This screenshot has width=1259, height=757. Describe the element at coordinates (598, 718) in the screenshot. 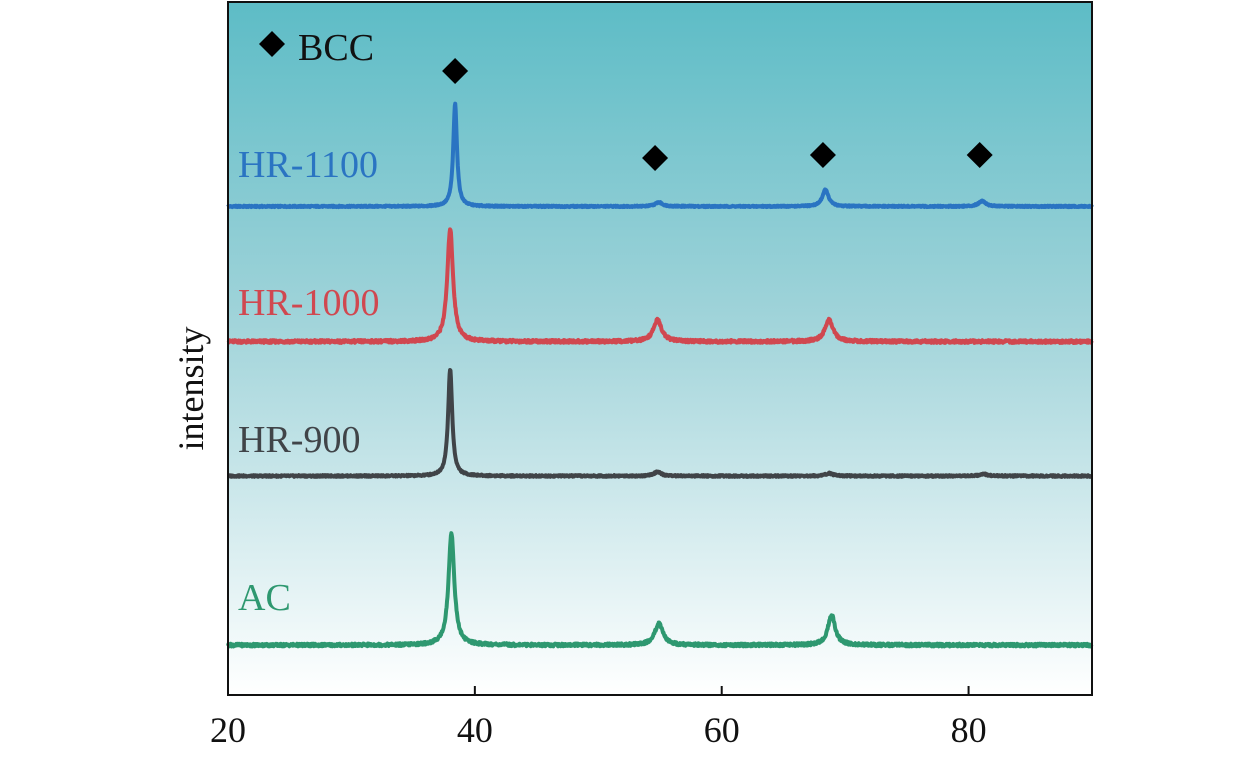

I see `x-axis: 20 40 60 80` at that location.